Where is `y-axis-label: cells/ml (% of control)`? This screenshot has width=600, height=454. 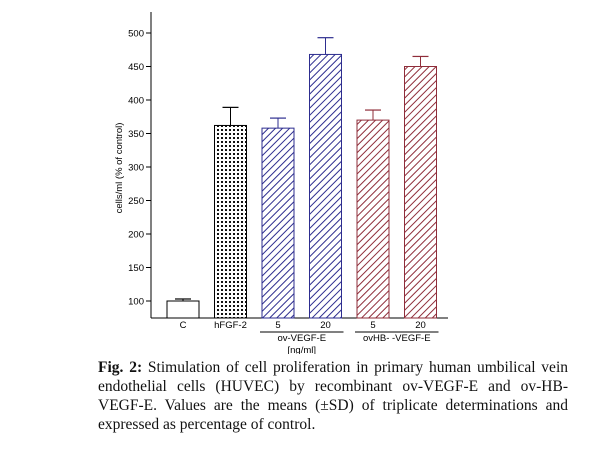
y-axis-label: cells/ml (% of control) is located at coordinates (119, 168).